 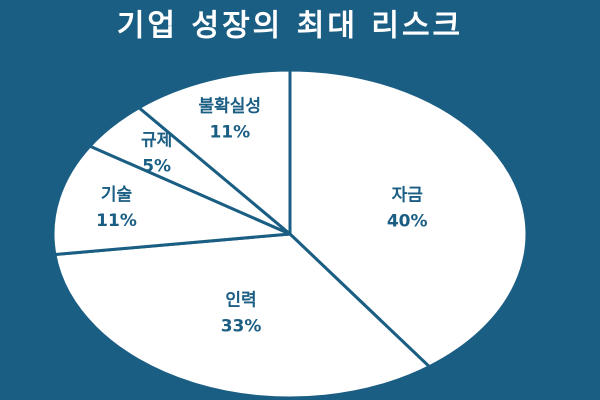 What do you see at coordinates (117, 195) in the screenshot?
I see `slice-label: 기술` at bounding box center [117, 195].